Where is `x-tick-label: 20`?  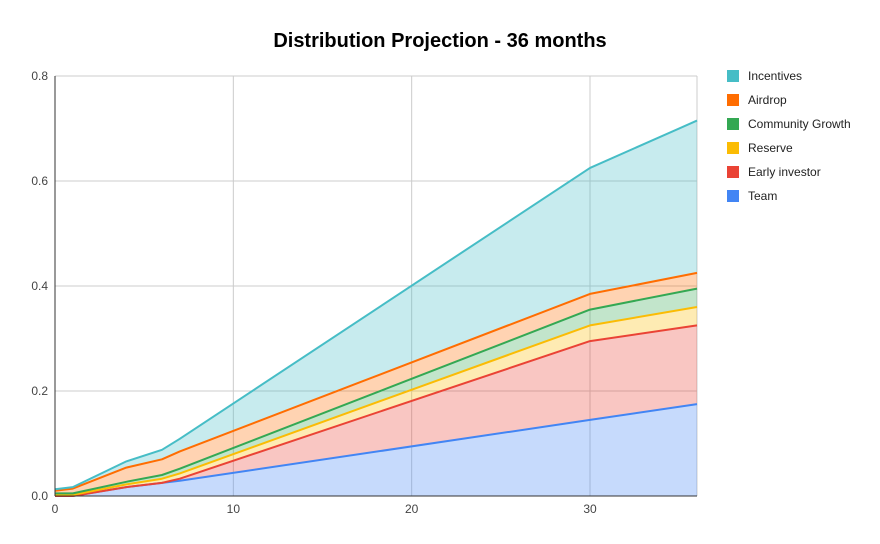 x-tick-label: 20 is located at coordinates (412, 509).